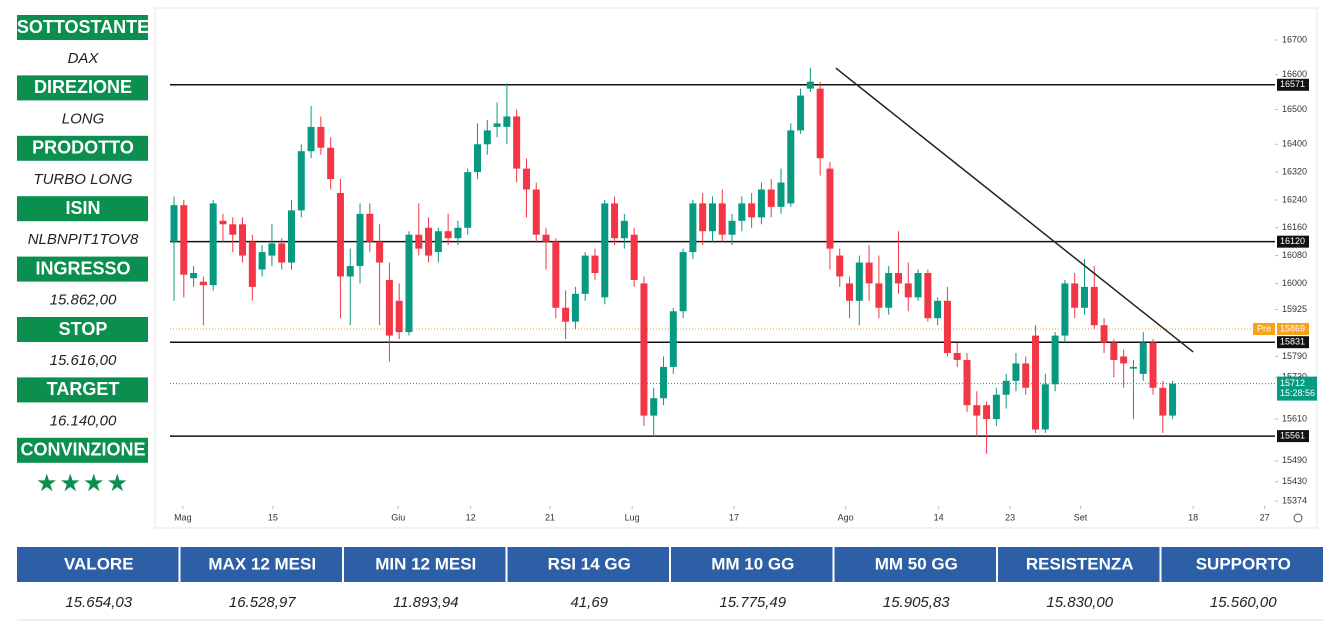  I want to click on premarket-tag-label: Pre, so click(1264, 328).